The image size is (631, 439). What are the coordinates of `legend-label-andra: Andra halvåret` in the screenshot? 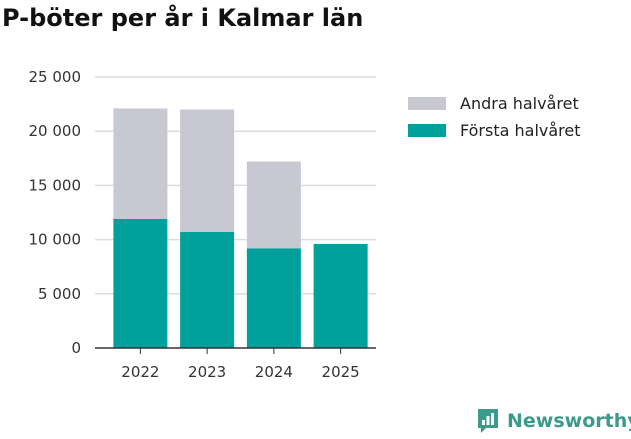 It's located at (519, 103).